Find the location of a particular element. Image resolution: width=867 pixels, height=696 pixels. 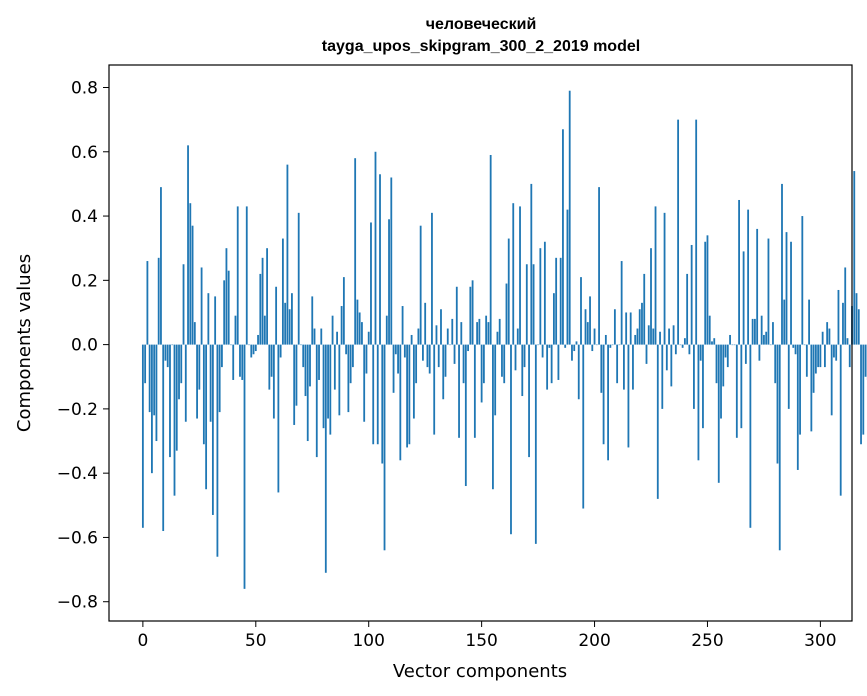

x-tick-label: 150 is located at coordinates (481, 641).